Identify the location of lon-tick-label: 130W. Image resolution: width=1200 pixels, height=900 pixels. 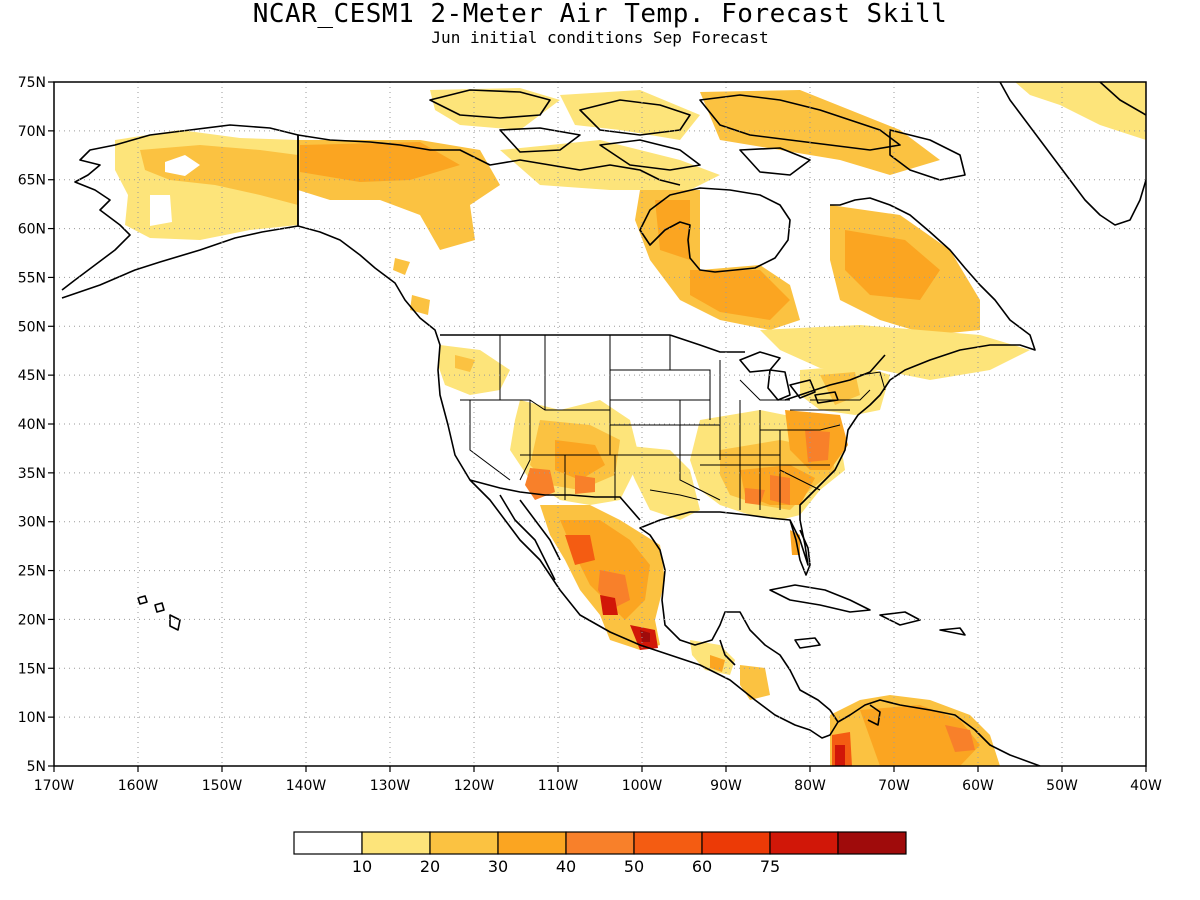
(390, 786).